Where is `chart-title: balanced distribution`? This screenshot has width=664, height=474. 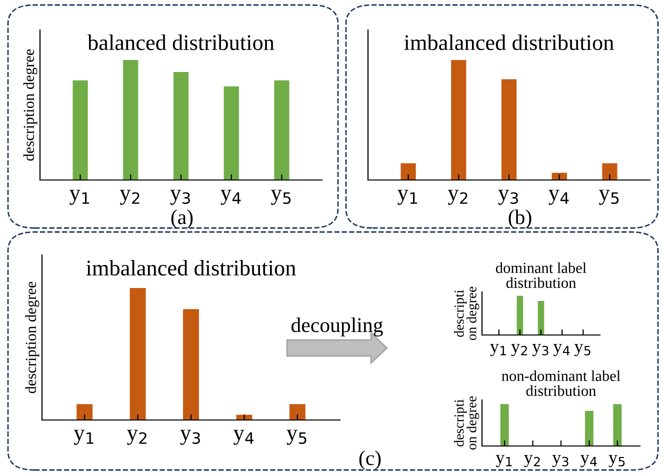
chart-title: balanced distribution is located at coordinates (181, 42).